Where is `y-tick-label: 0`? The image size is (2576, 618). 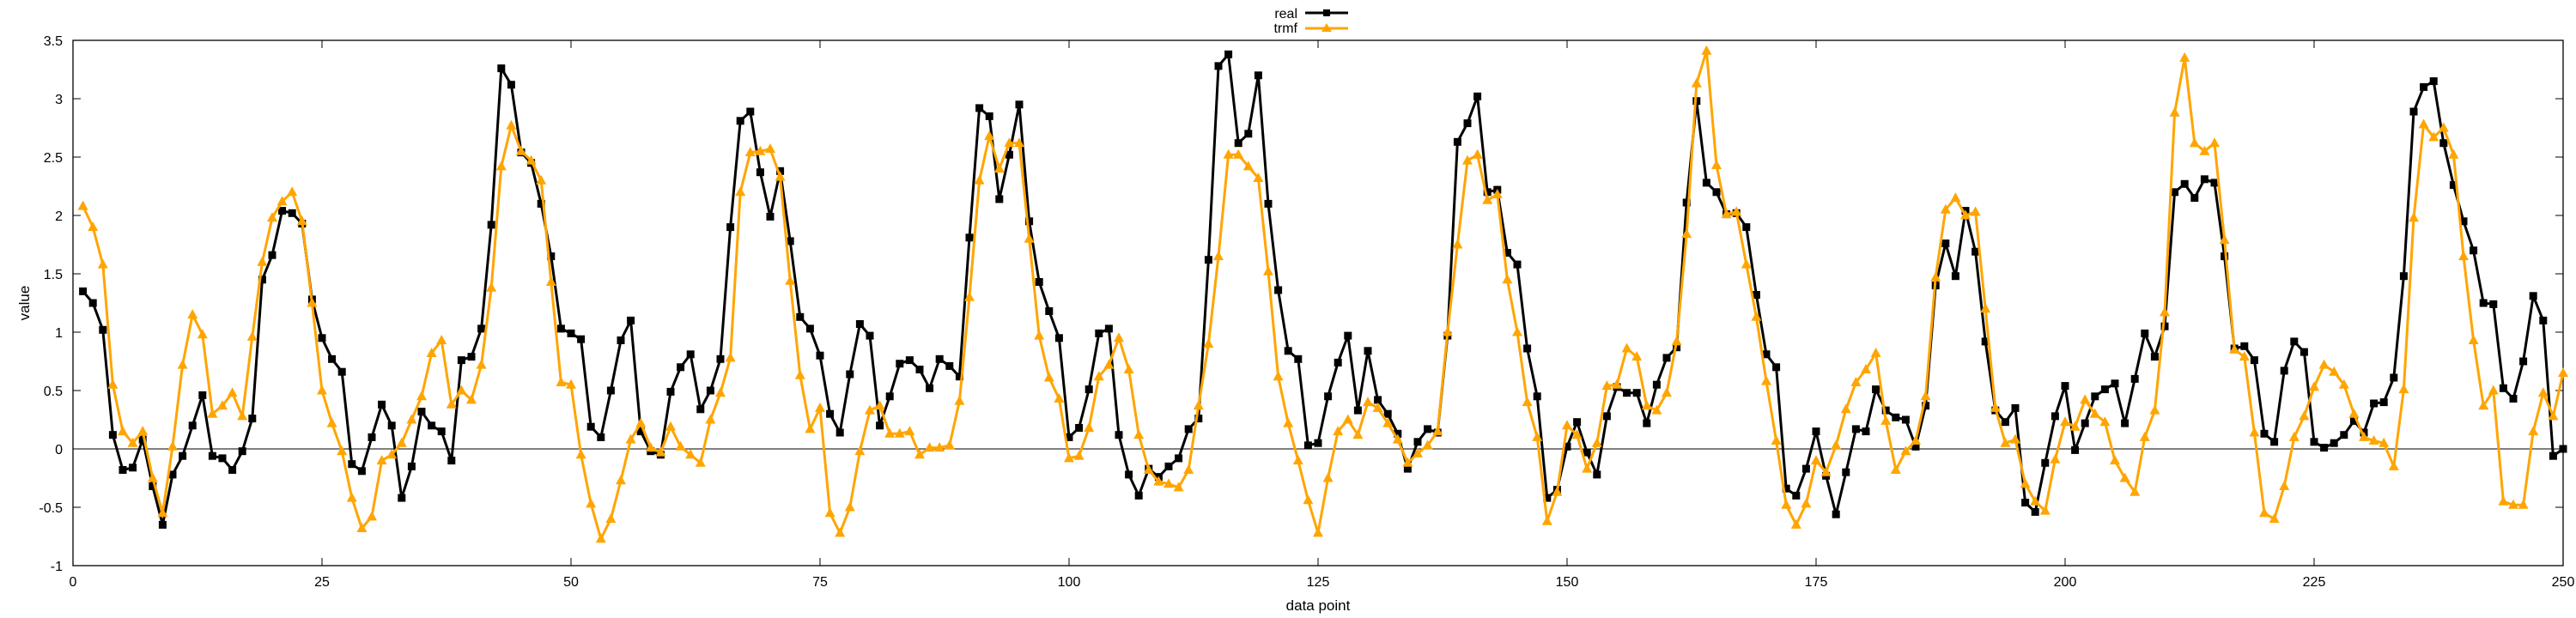 y-tick-label: 0 is located at coordinates (59, 450).